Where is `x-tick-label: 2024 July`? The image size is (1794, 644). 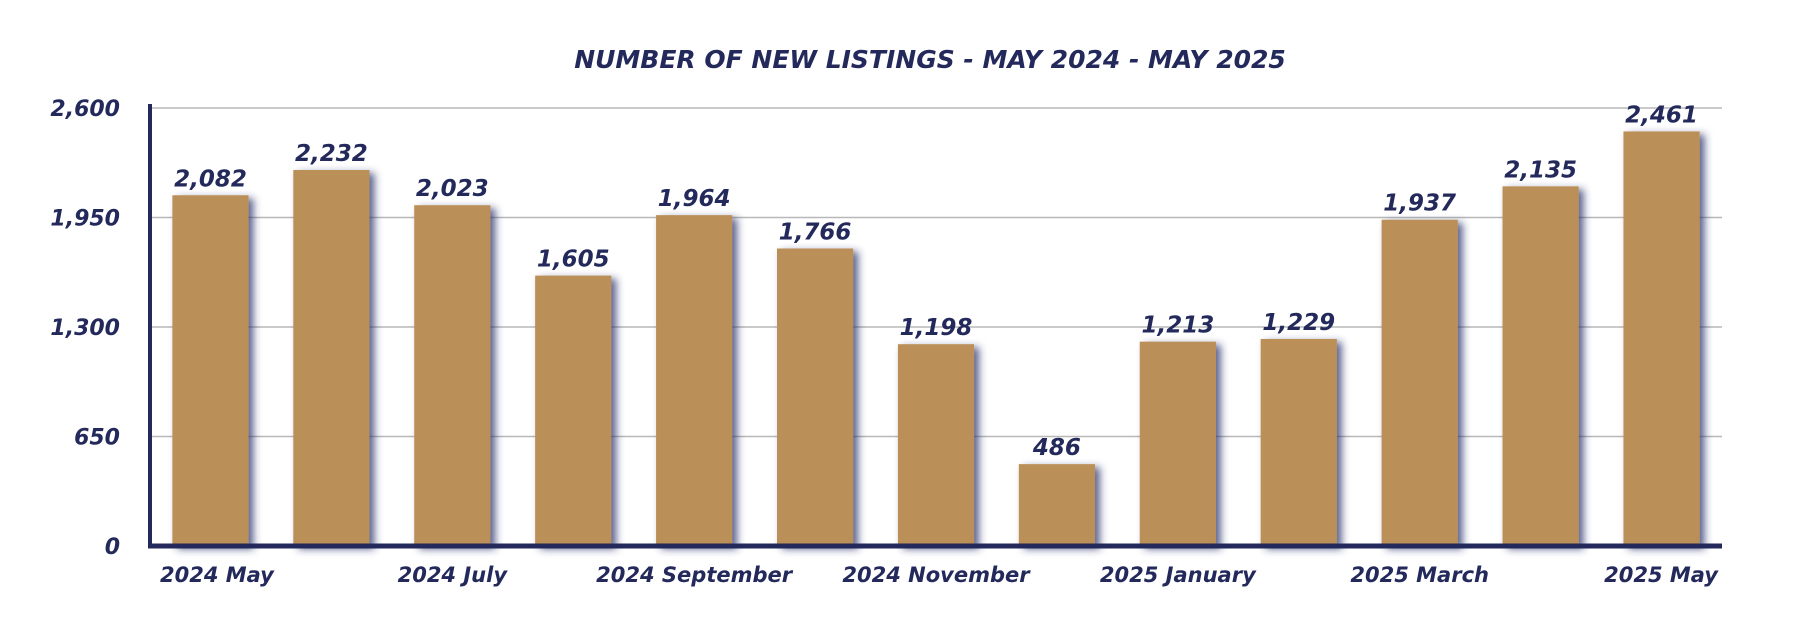
x-tick-label: 2024 July is located at coordinates (453, 575).